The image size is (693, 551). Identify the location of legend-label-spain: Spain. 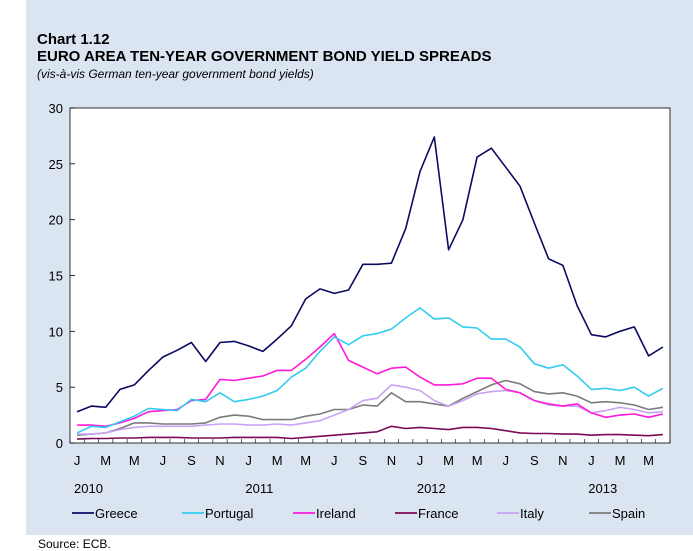
(628, 513).